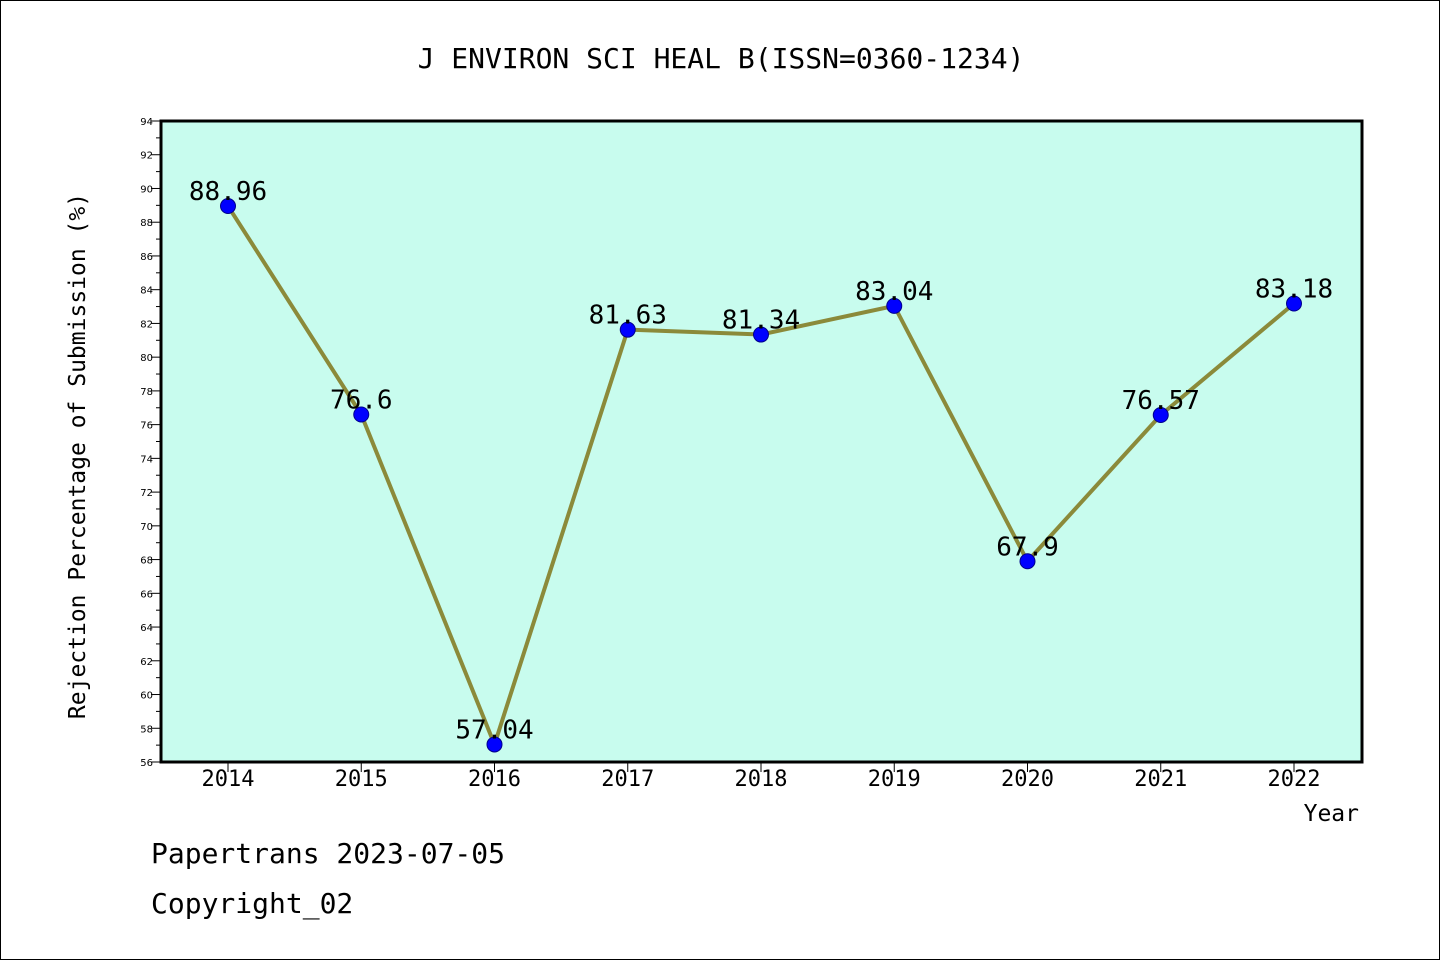 The height and width of the screenshot is (960, 1440). Describe the element at coordinates (146, 291) in the screenshot. I see `y-tick-label: 84` at that location.